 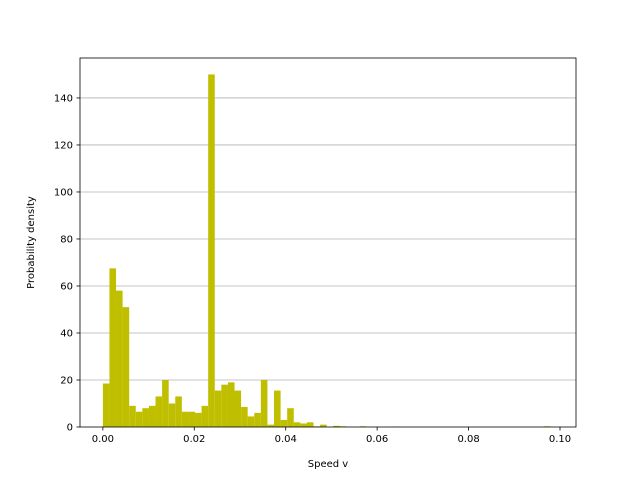 What do you see at coordinates (103, 439) in the screenshot?
I see `x-tick-label: 0.00` at bounding box center [103, 439].